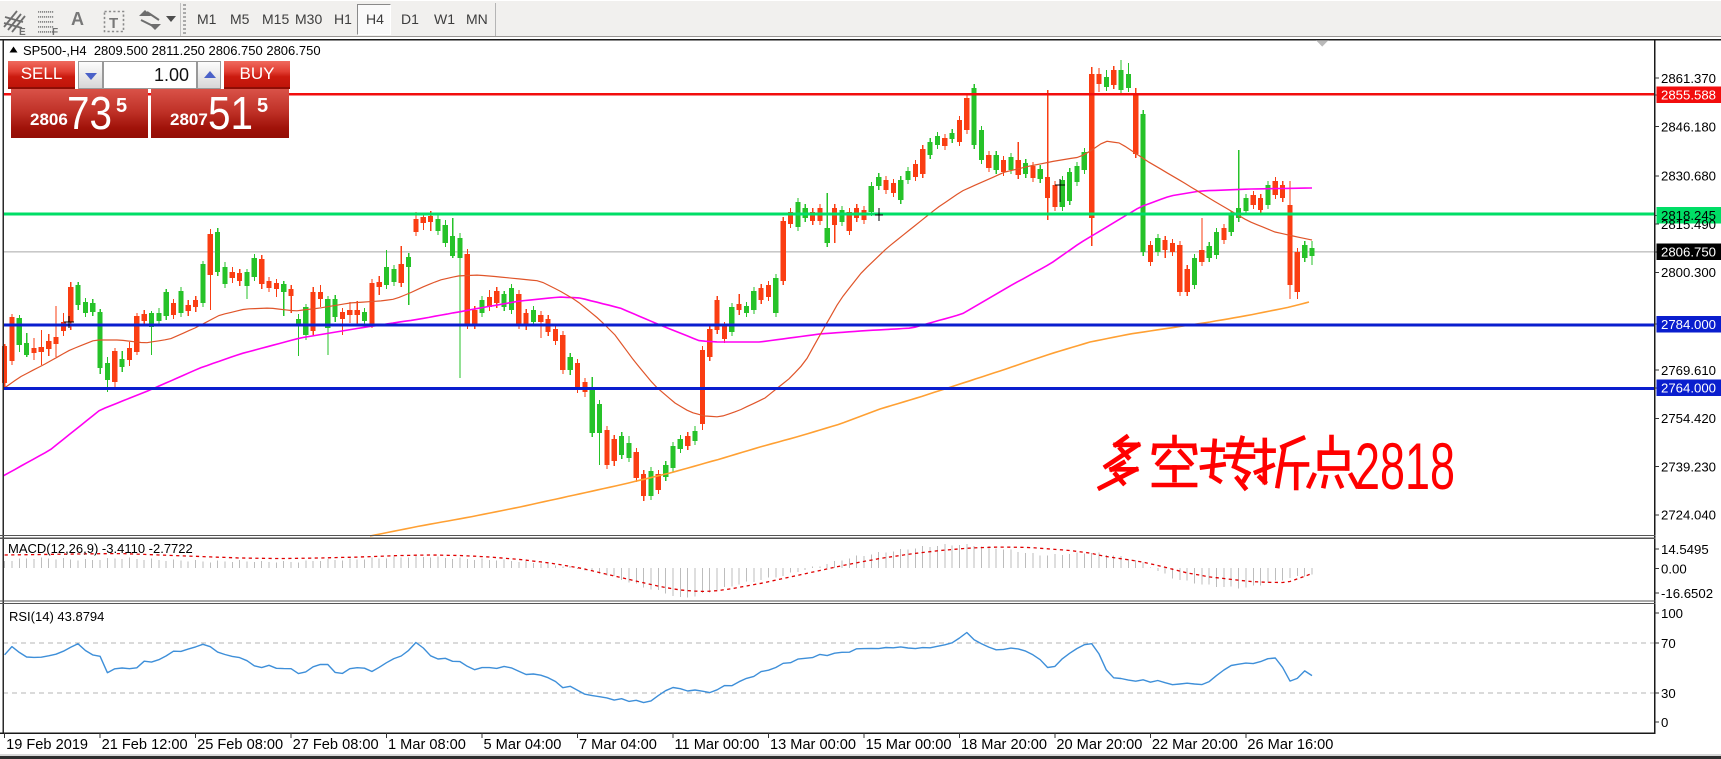 This screenshot has width=1721, height=759. I want to click on svg-text: 27 Feb 08:00, so click(336, 745).